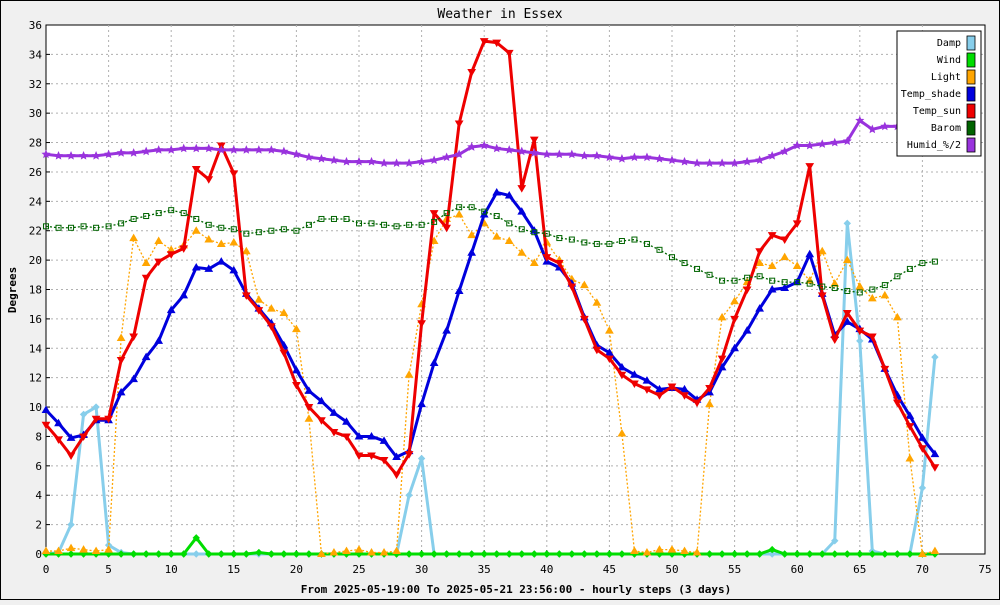 This screenshot has width=1000, height=605. I want to click on x-tick-label: 45, so click(609, 569).